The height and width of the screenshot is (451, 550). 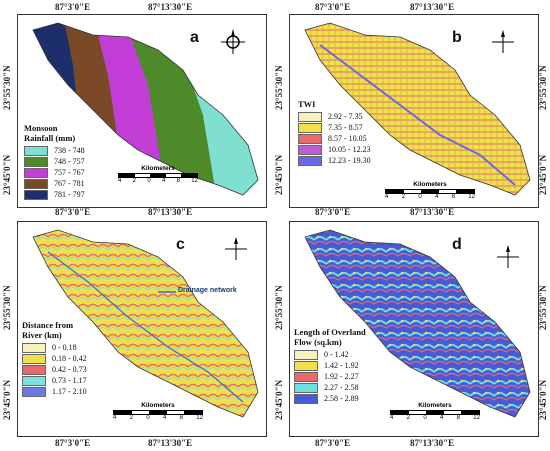 I want to click on legend-label: 0.73 - 1.17, so click(x=69, y=380).